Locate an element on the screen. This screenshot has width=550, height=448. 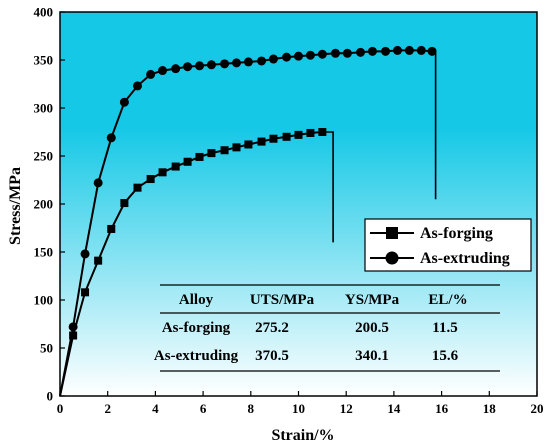
x-tick-label: 14 is located at coordinates (394, 408).